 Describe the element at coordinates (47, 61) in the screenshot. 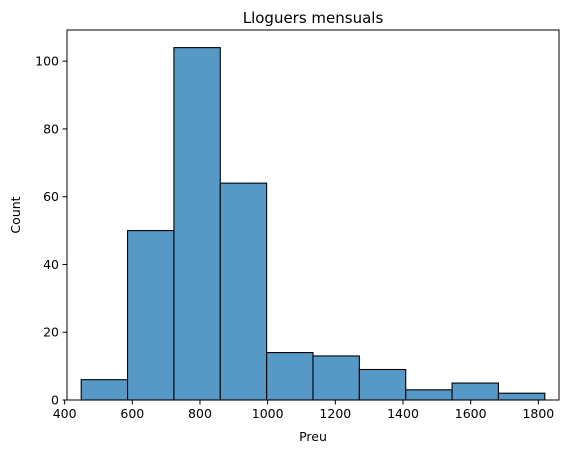

I see `y-tick-label: 100` at that location.